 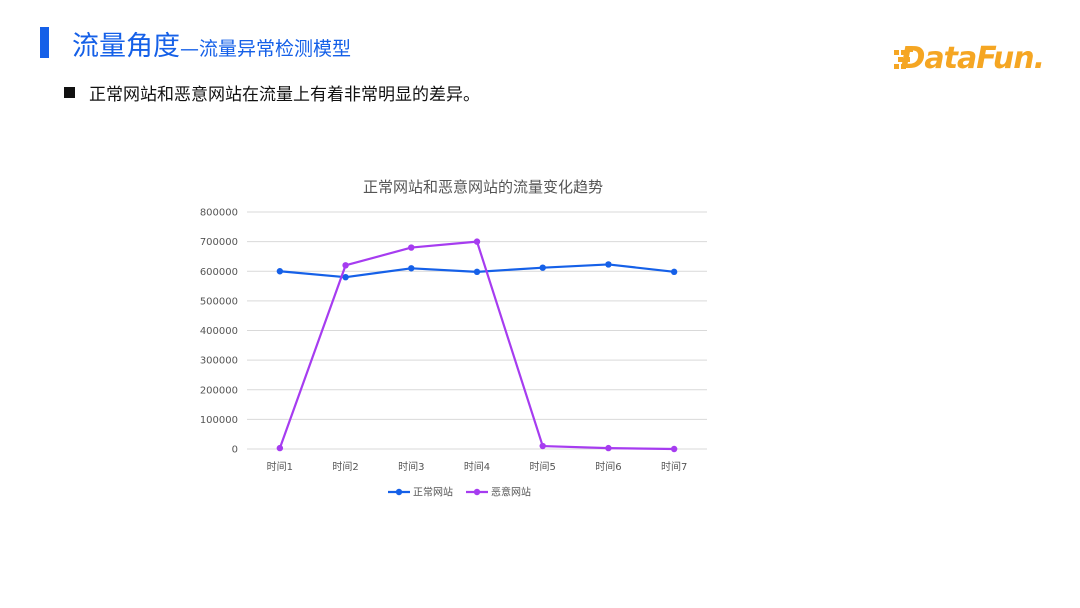 What do you see at coordinates (219, 301) in the screenshot?
I see `y-tick-label: 500000` at bounding box center [219, 301].